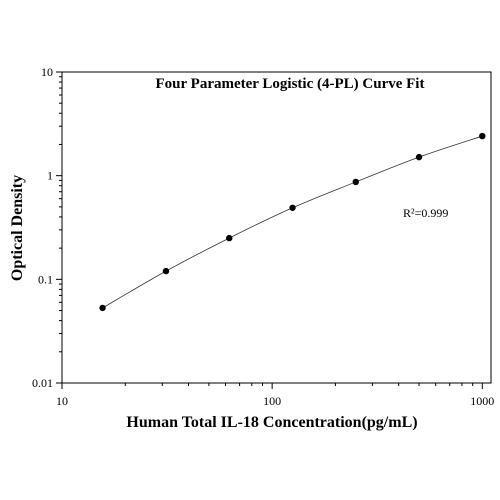 The image size is (500, 500). What do you see at coordinates (62, 401) in the screenshot?
I see `x-tick-label: 10` at bounding box center [62, 401].